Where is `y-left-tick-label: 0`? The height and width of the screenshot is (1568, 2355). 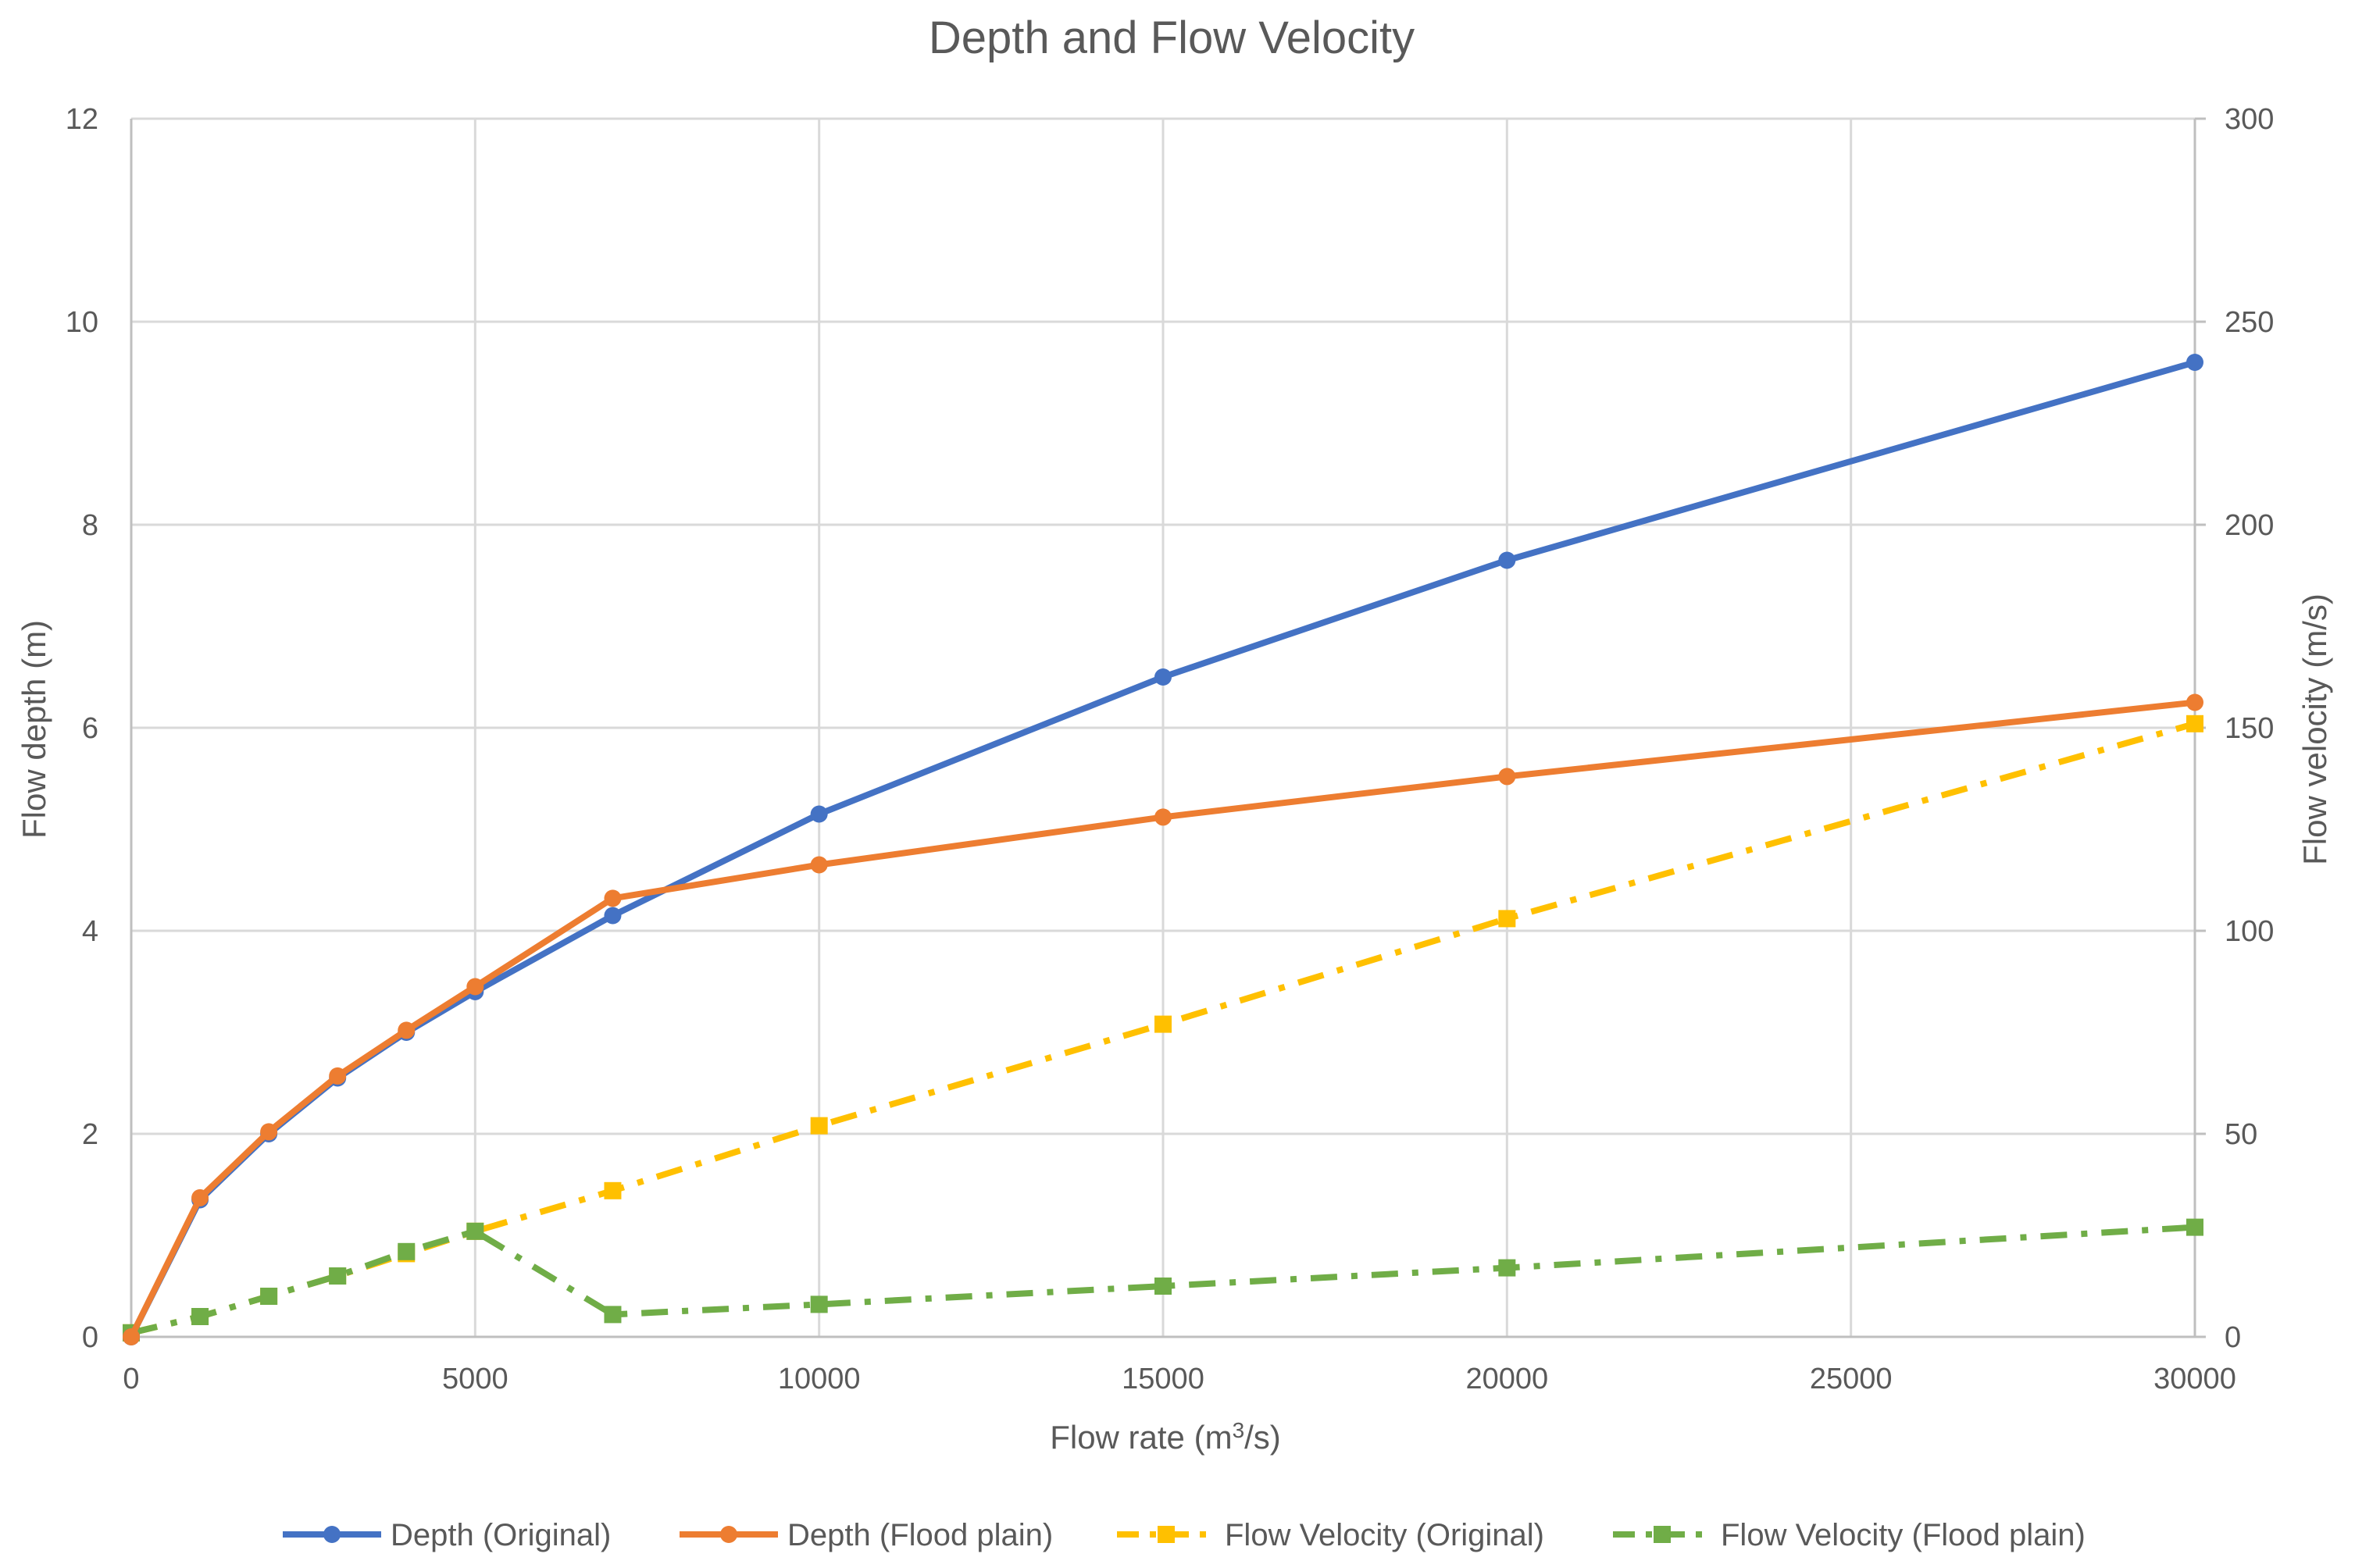
y-left-tick-label: 0 is located at coordinates (90, 1337).